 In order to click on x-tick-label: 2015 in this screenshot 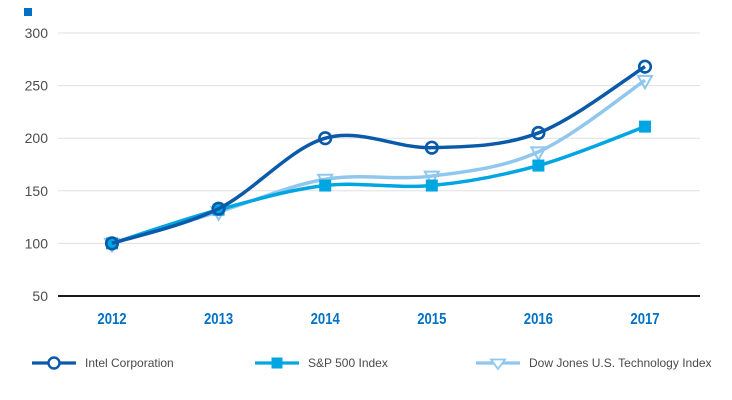, I will do `click(431, 319)`.